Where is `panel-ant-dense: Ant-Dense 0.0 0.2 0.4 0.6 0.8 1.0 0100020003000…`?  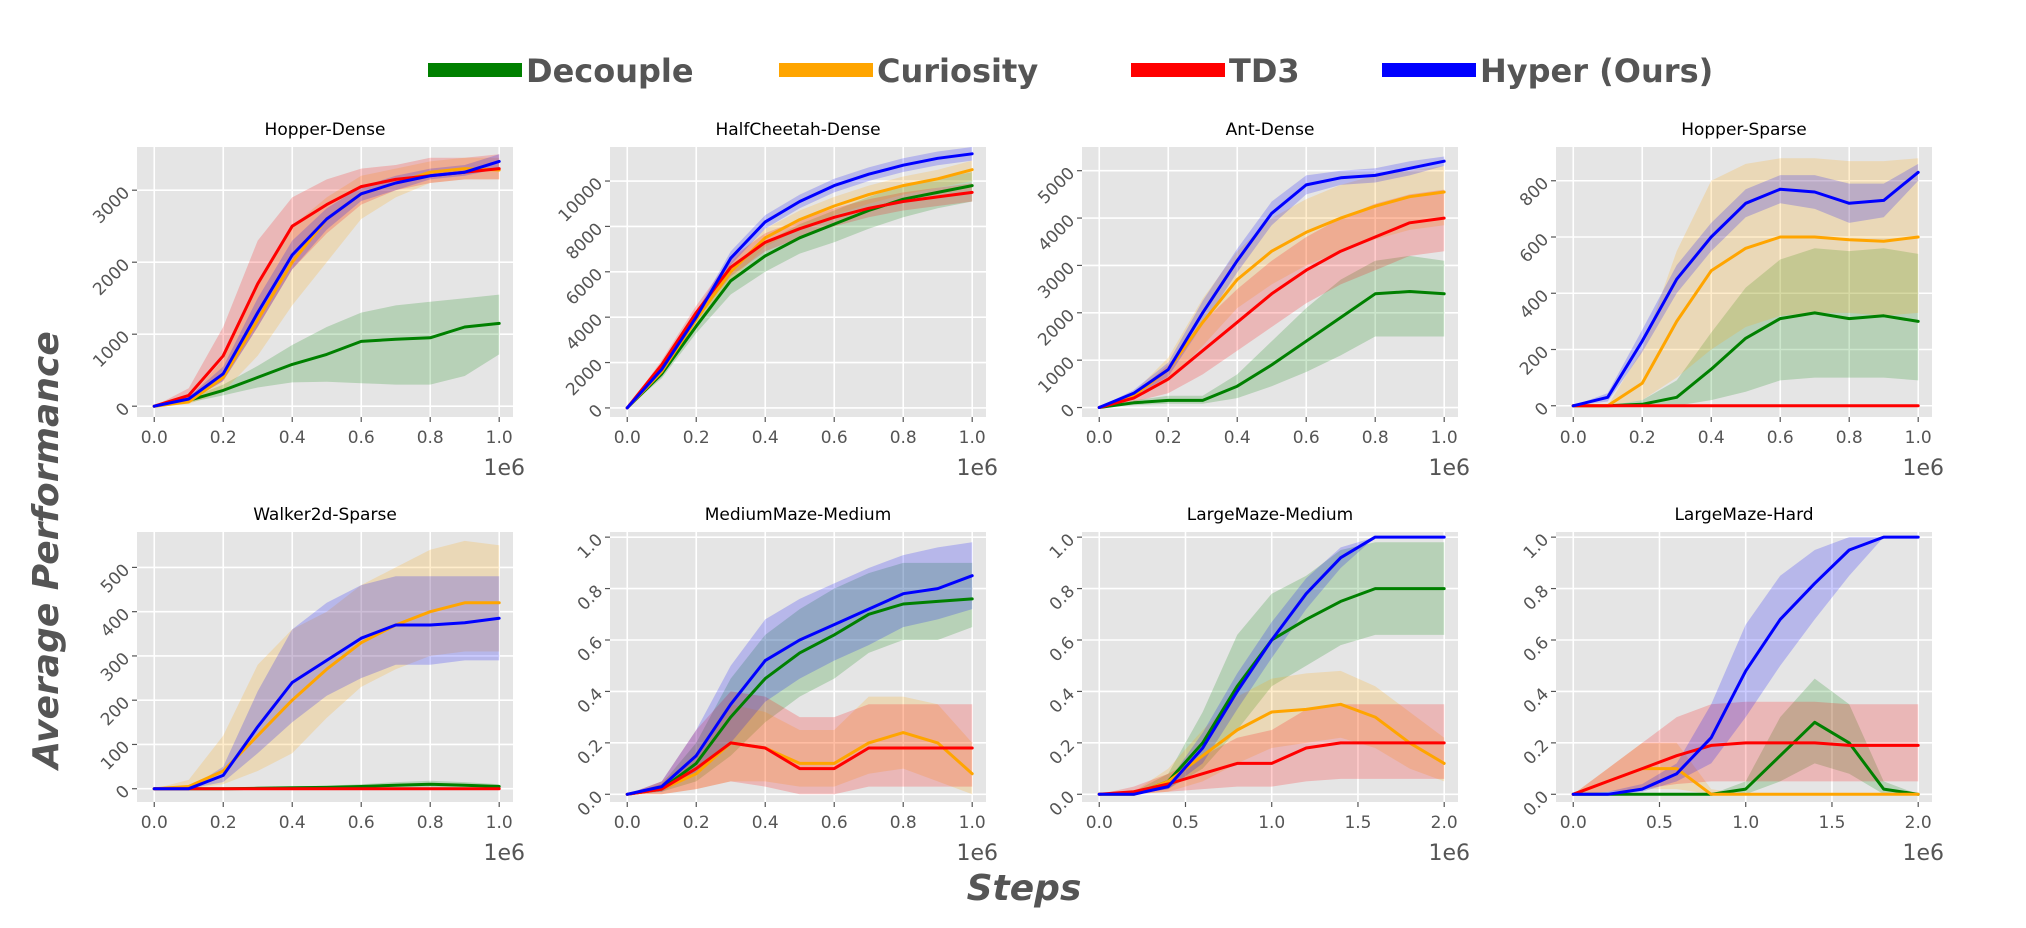 panel-ant-dense: Ant-Dense 0.0 0.2 0.4 0.6 0.8 1.0 0100020003000… is located at coordinates (1252, 300).